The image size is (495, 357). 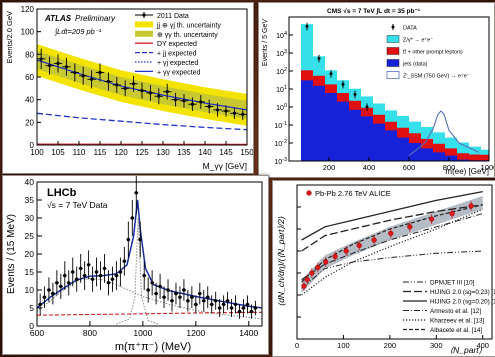 I want to click on x-axis-label: ⟨N_part⟩, so click(x=466, y=350).